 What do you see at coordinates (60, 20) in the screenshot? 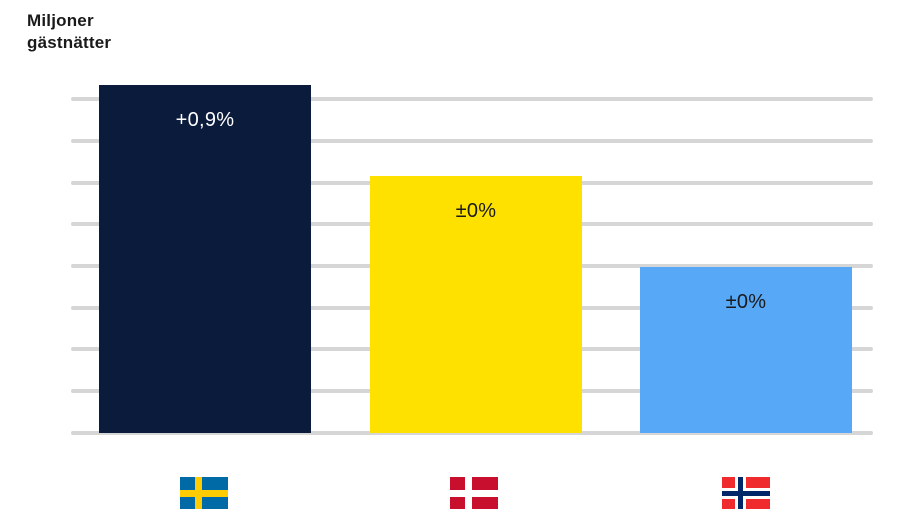
I see `chart-title-line1: Miljoner` at bounding box center [60, 20].